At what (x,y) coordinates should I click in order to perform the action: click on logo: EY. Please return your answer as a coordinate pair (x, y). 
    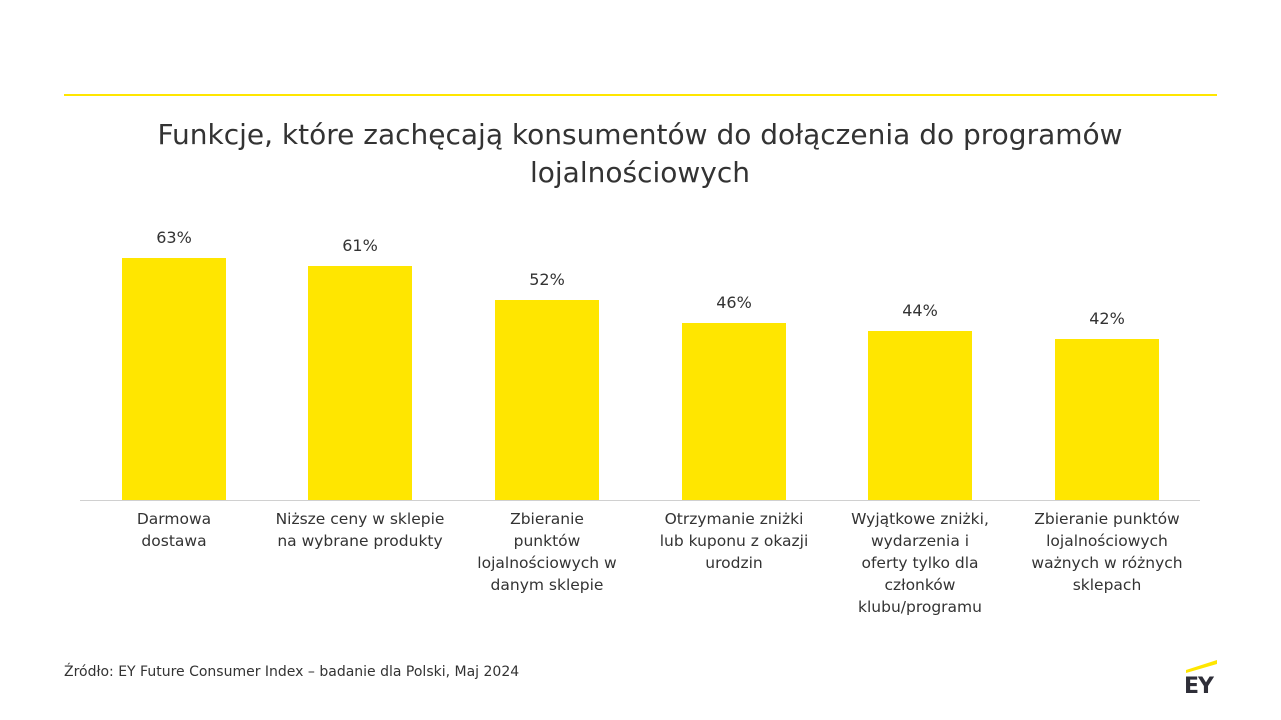
    Looking at the image, I should click on (1199, 686).